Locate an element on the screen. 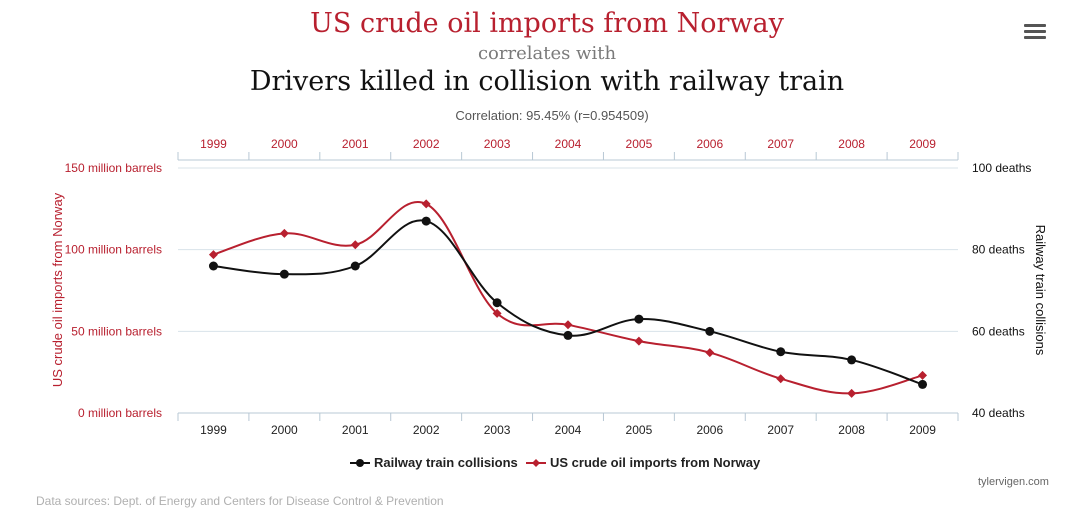 This screenshot has height=524, width=1080. x-tick-label-top: 2002 is located at coordinates (426, 144).